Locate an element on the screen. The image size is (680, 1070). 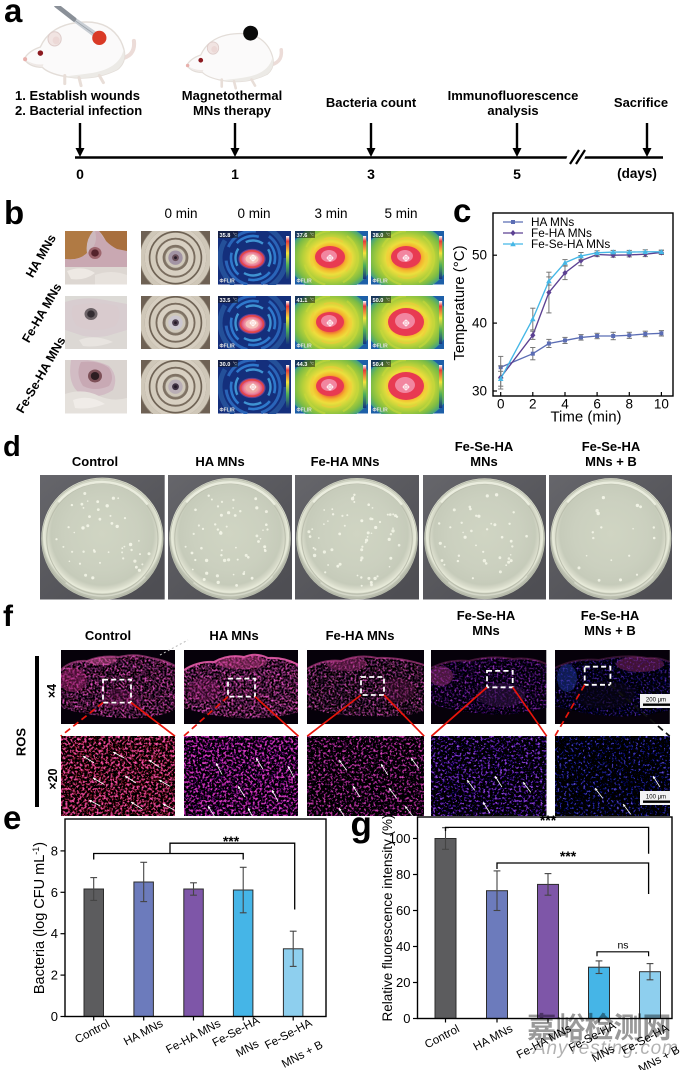
svg-text: 10 is located at coordinates (661, 404).